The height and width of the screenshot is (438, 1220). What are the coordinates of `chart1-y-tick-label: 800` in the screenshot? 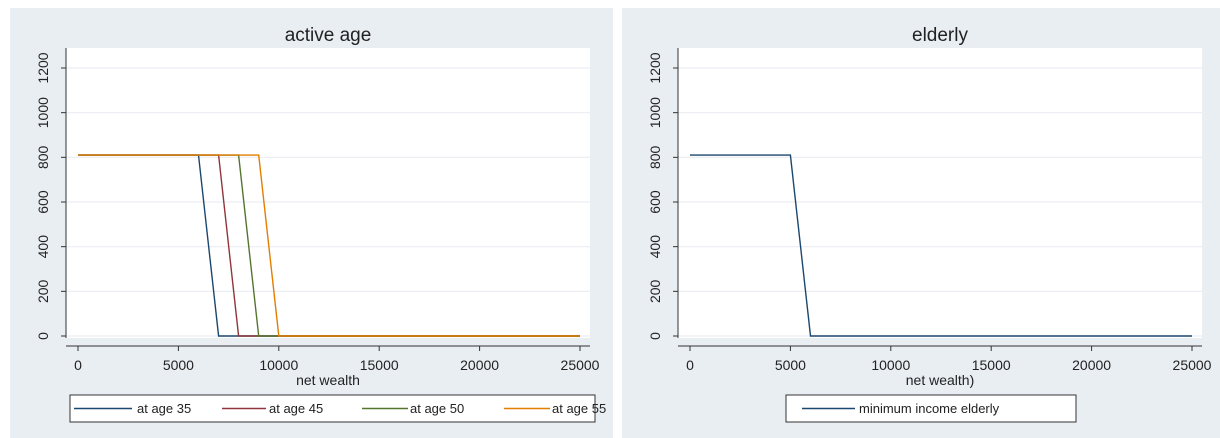 It's located at (43, 157).